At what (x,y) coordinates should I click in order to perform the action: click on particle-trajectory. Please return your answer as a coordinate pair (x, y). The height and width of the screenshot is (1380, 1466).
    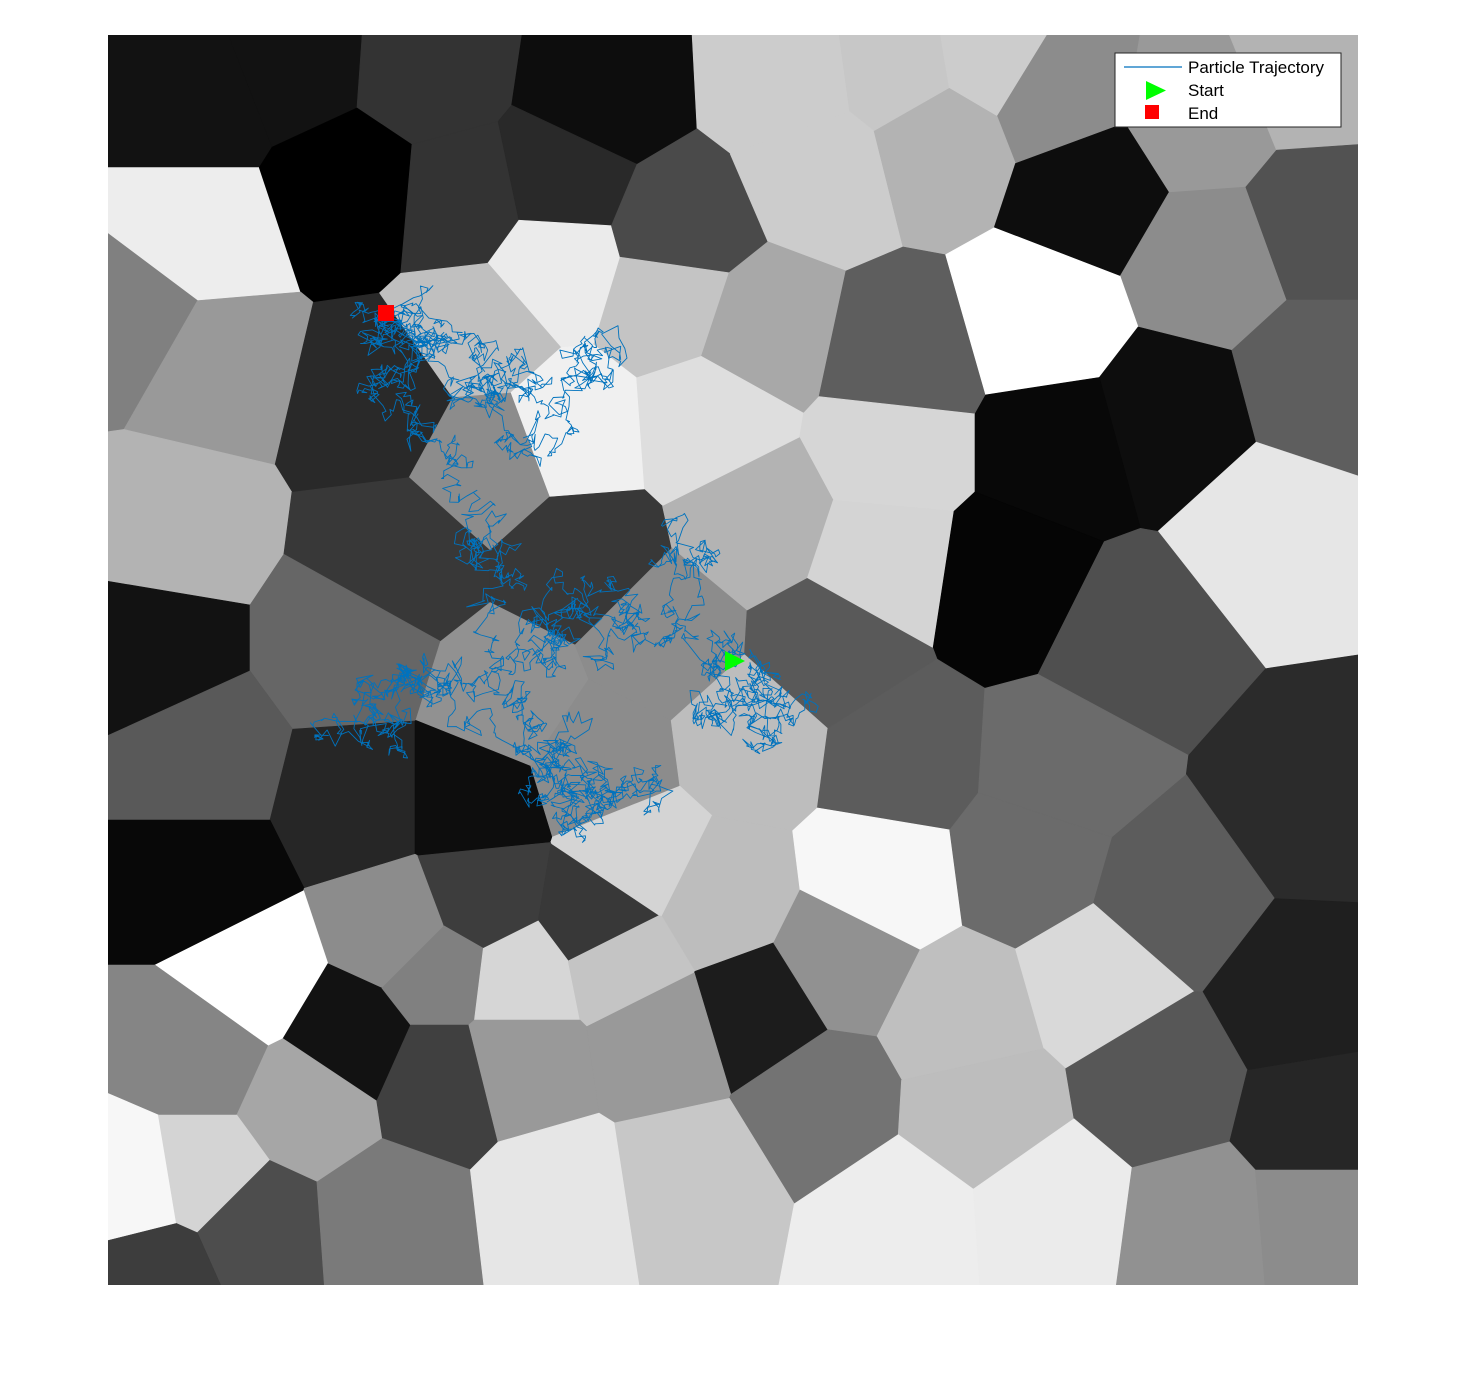
    Looking at the image, I should click on (564, 564).